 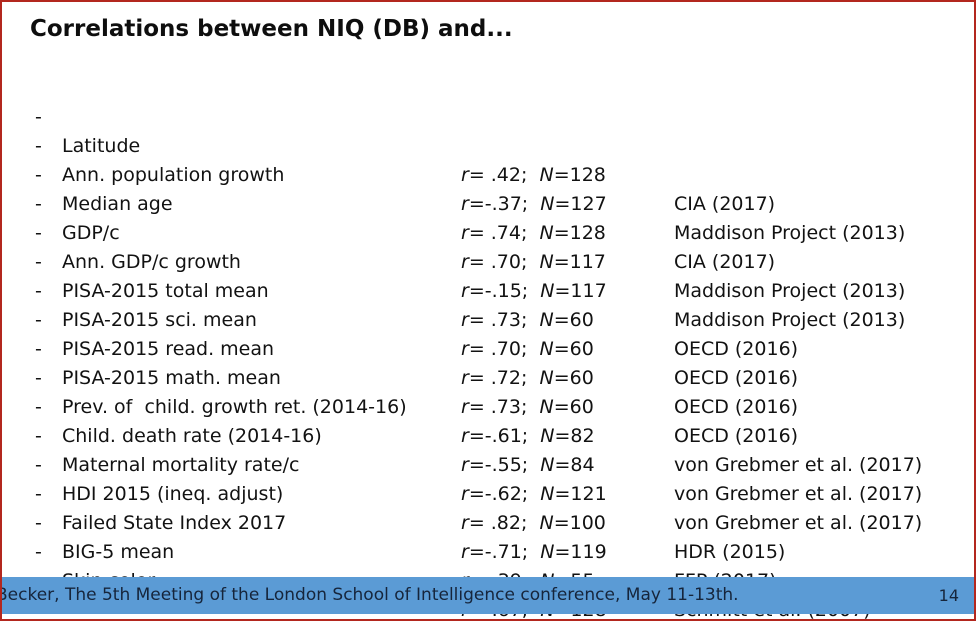 I want to click on variable-label: Prev. of child. growth ret. (2014-16), so click(x=234, y=407).